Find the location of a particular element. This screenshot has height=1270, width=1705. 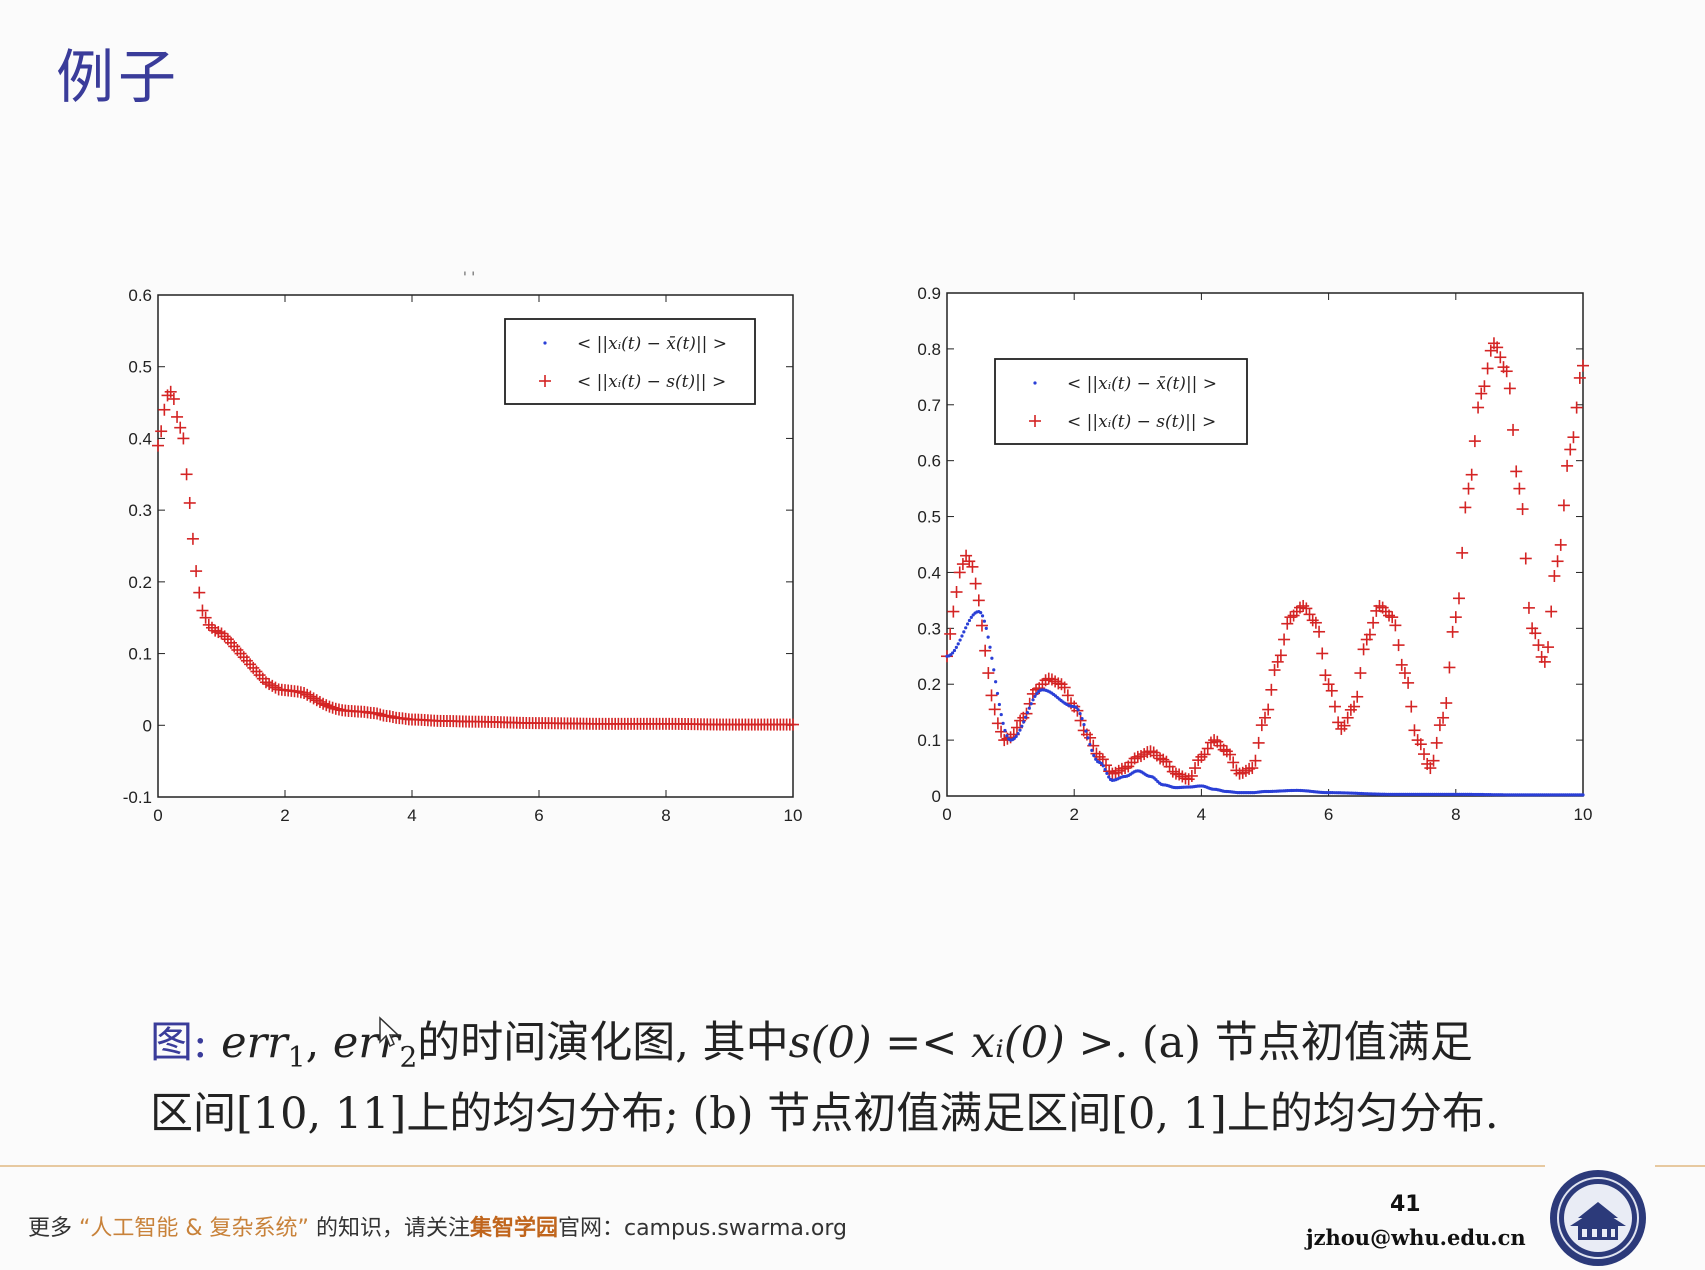

ytick-label: 0.5 is located at coordinates (929, 517).